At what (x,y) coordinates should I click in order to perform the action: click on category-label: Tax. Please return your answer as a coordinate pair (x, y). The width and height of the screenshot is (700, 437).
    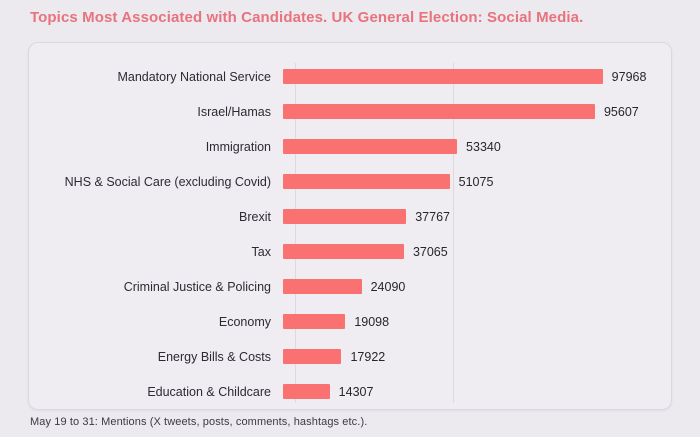
    Looking at the image, I should click on (261, 251).